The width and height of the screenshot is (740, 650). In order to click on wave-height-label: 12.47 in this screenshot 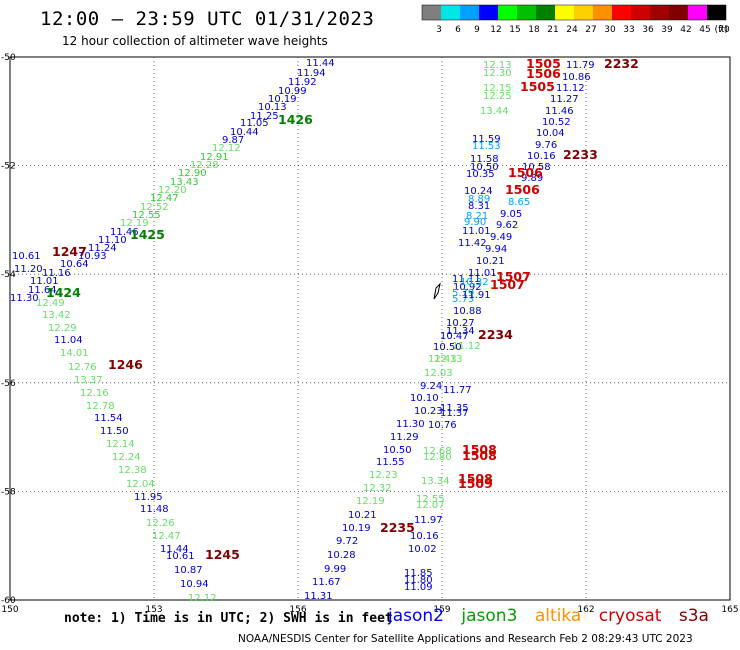, I will do `click(166, 536)`.